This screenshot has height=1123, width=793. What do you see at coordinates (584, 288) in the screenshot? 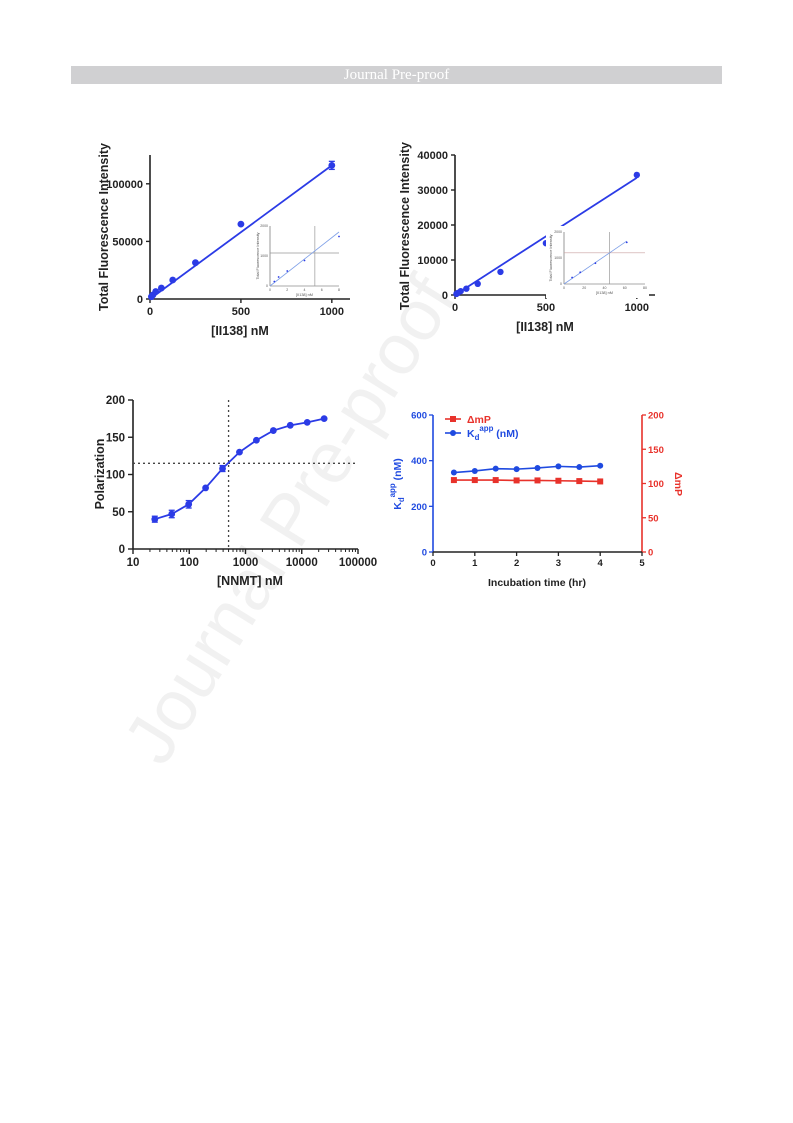
I see `inset-b-x-tick-label: 20` at bounding box center [584, 288].